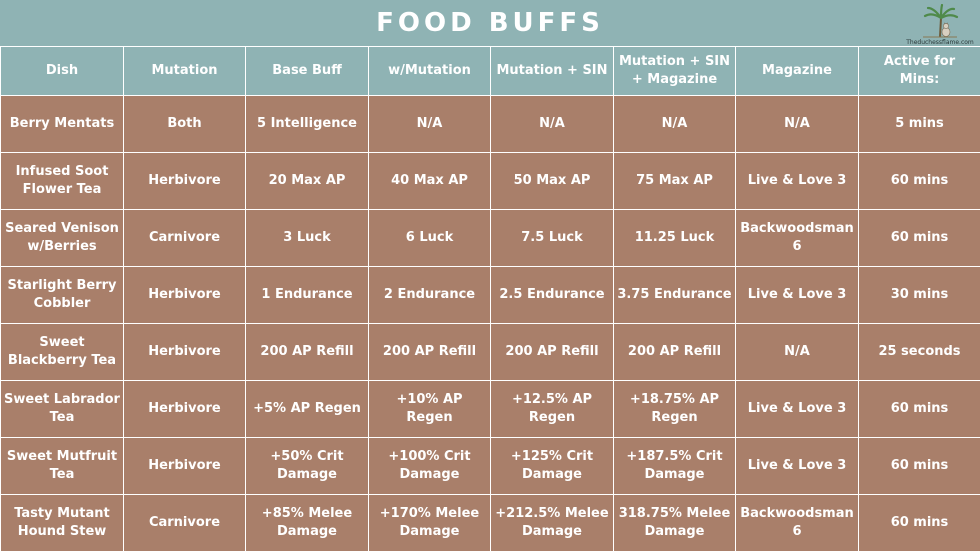  I want to click on title-bar: FOOD BUFFS, so click(490, 23).